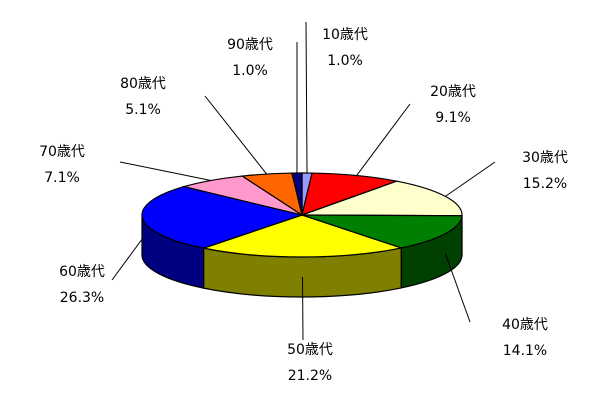  What do you see at coordinates (310, 363) in the screenshot?
I see `slice-label-4: 50歳代 21.2%` at bounding box center [310, 363].